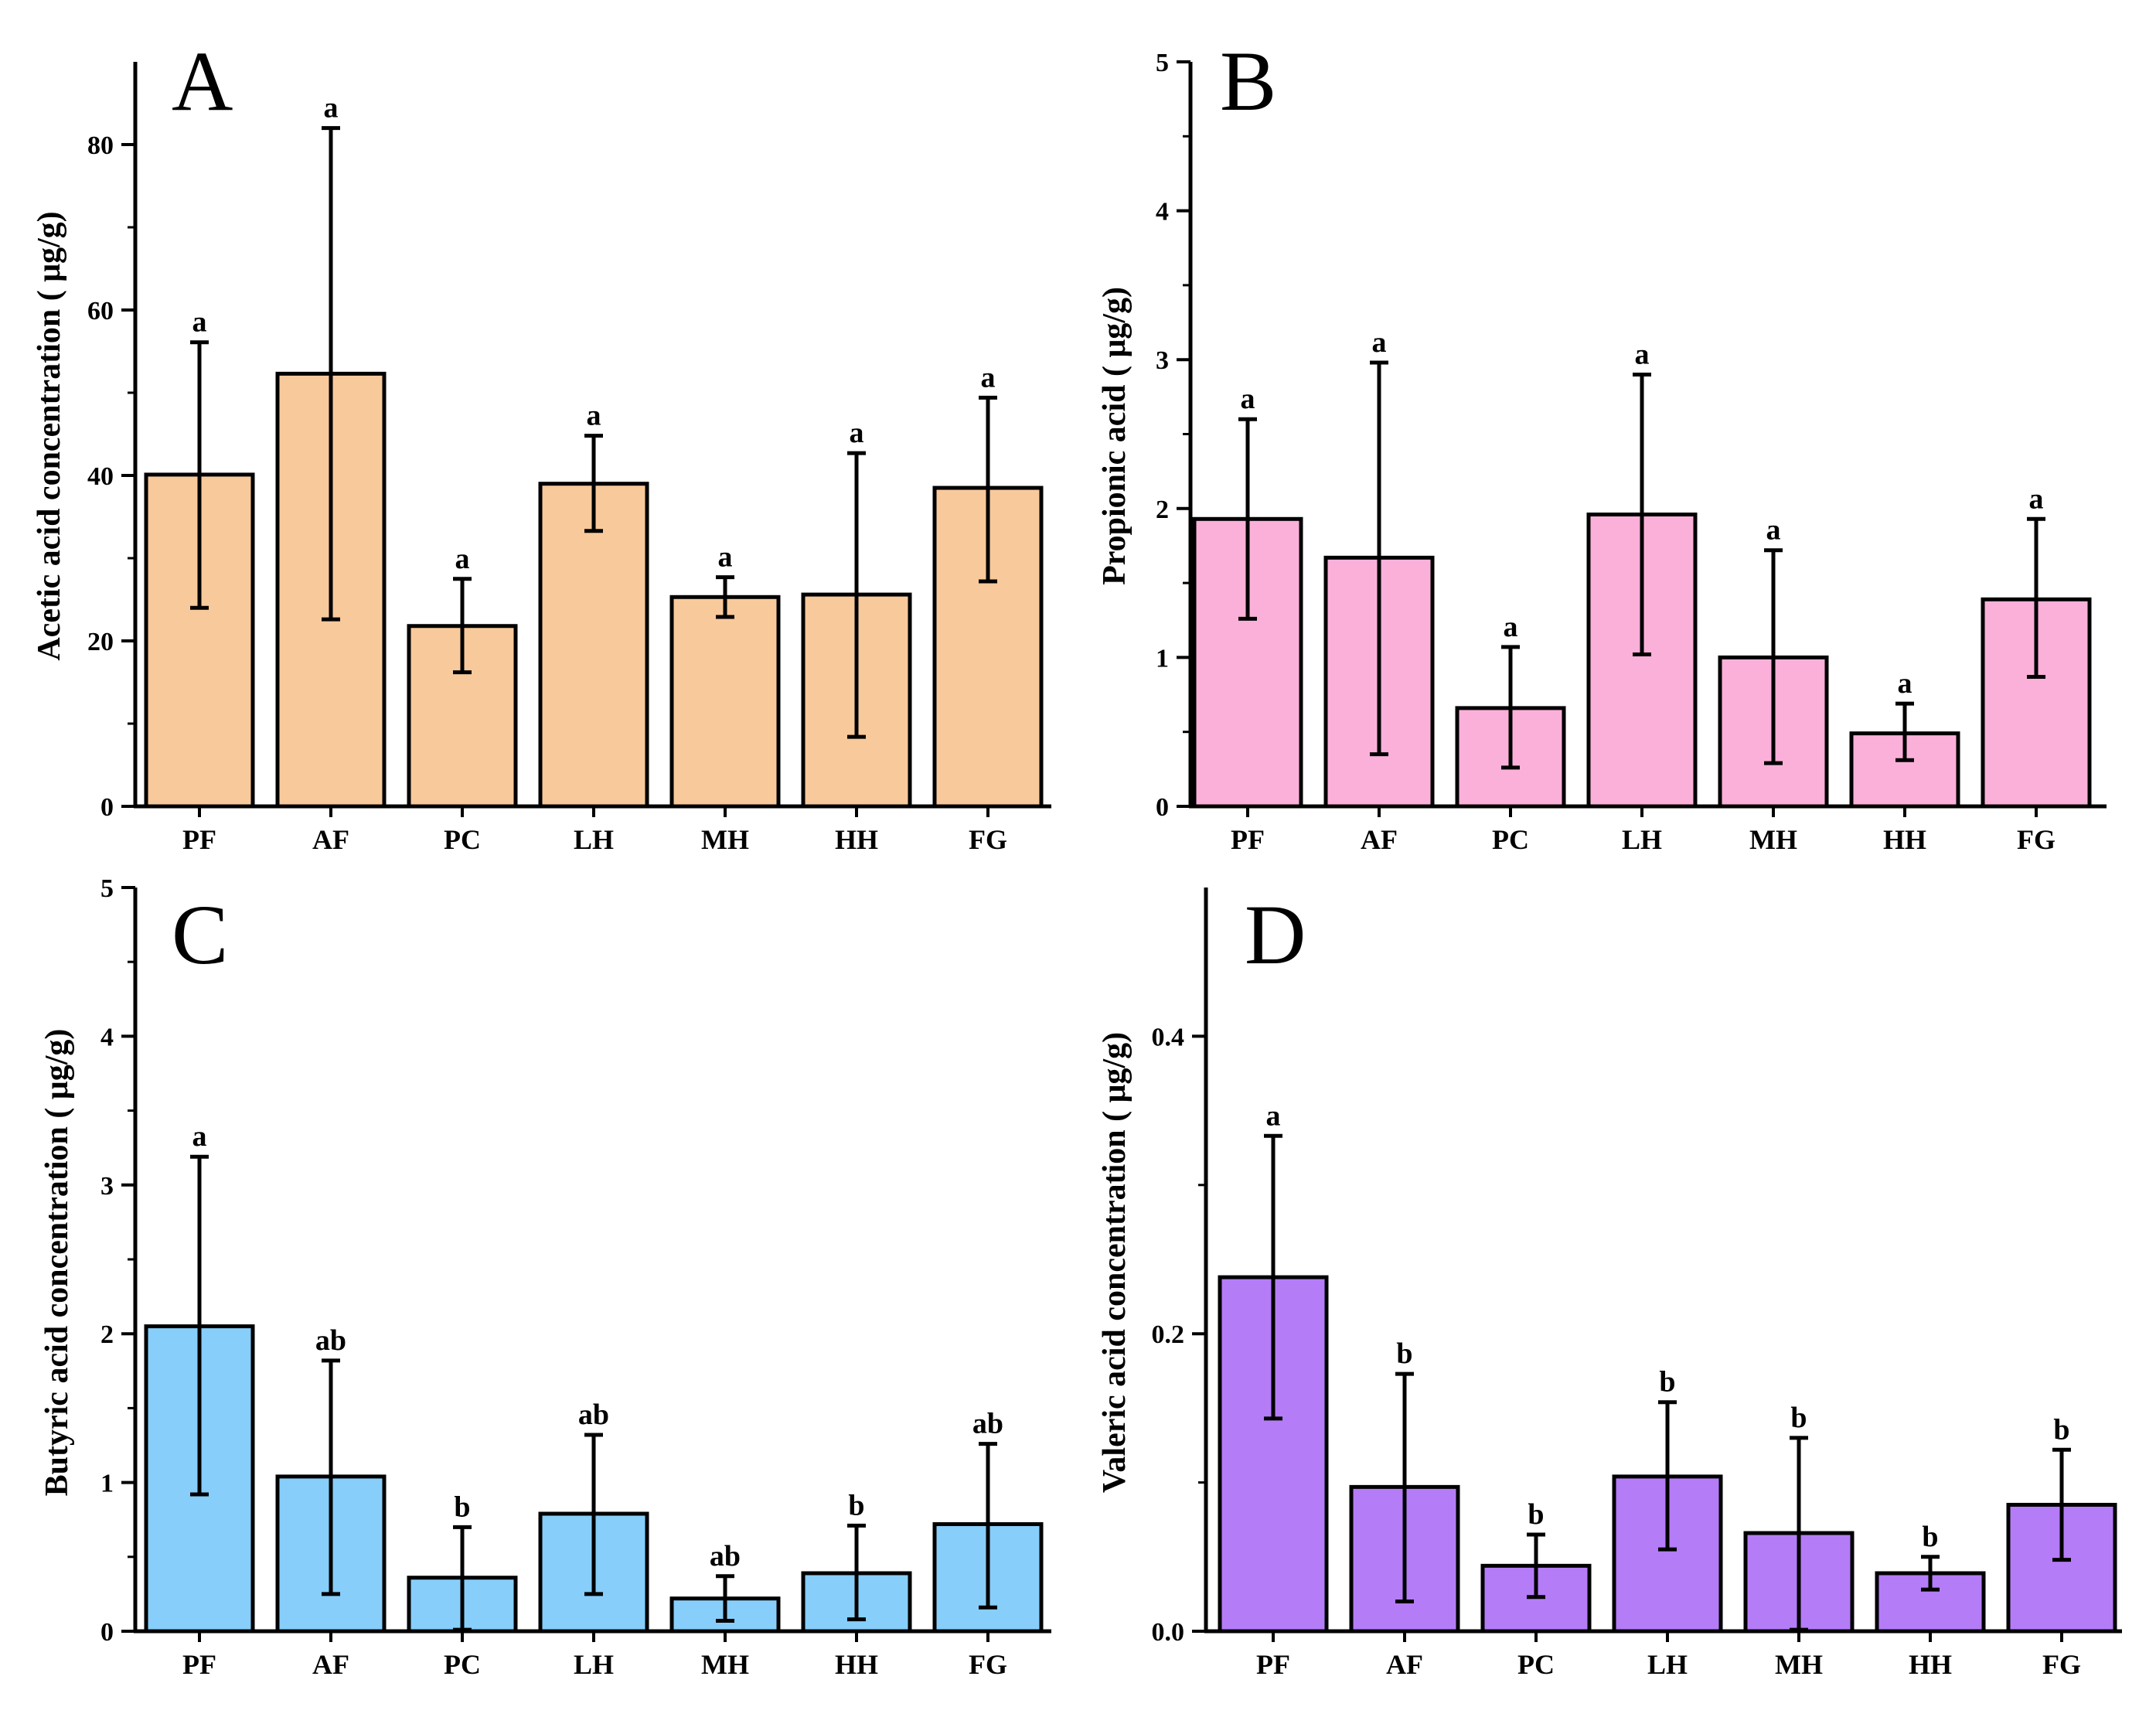 Image resolution: width=2156 pixels, height=1724 pixels. Describe the element at coordinates (1379, 839) in the screenshot. I see `panel-b-x-label-af: AF` at that location.